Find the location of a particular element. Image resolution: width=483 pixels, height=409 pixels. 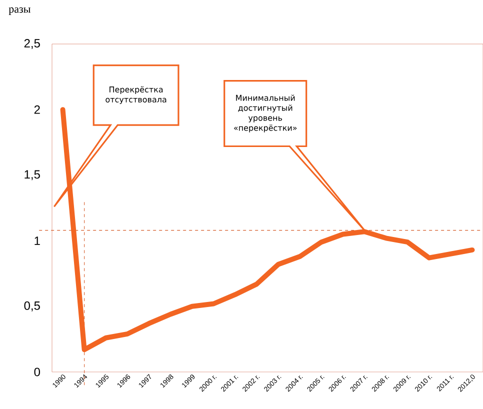

annotation: Перекрёстка отсутствовала is located at coordinates (136, 95).